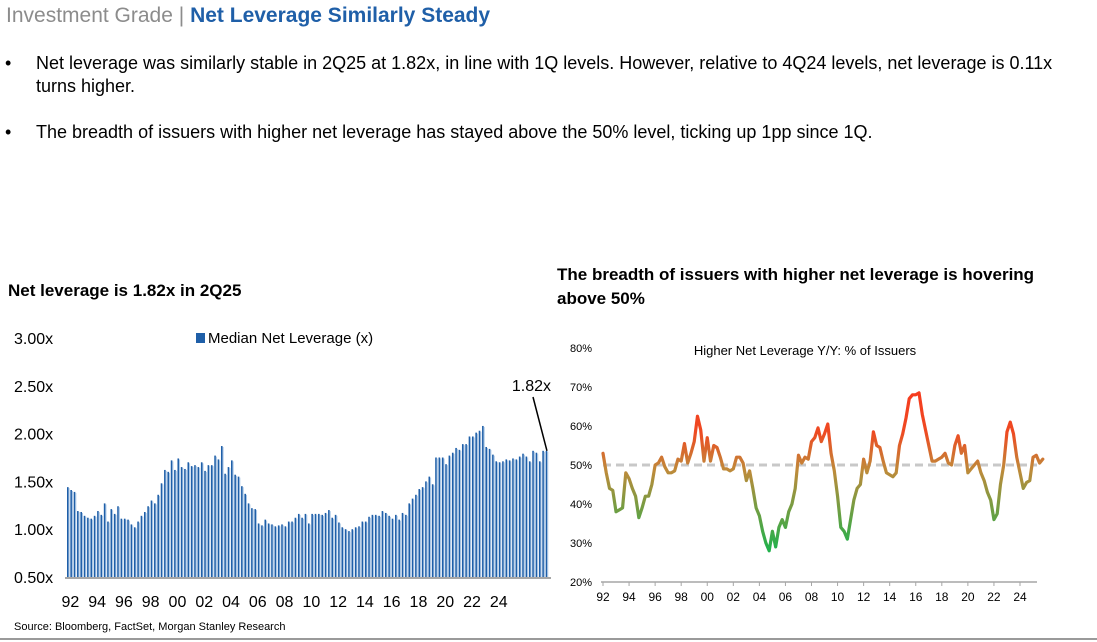 Image resolution: width=1097 pixels, height=642 pixels. I want to click on y-tick-label: 1.50x, so click(33, 482).